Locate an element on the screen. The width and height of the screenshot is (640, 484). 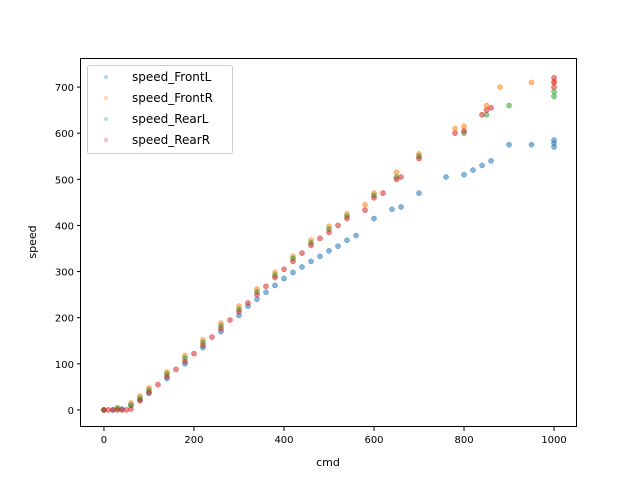
x-axis-label: cmd is located at coordinates (328, 462).